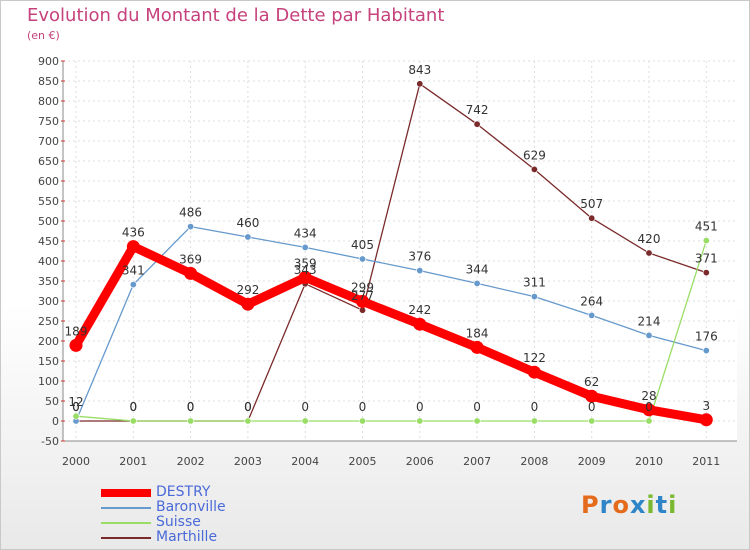  I want to click on y-tick-label: 850, so click(48, 81).